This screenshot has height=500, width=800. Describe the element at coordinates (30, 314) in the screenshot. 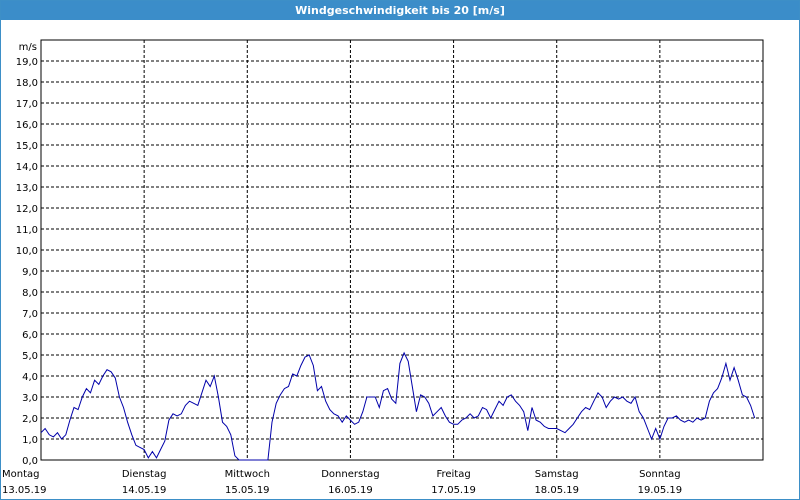

I see `y-tick-label: 7,0` at that location.